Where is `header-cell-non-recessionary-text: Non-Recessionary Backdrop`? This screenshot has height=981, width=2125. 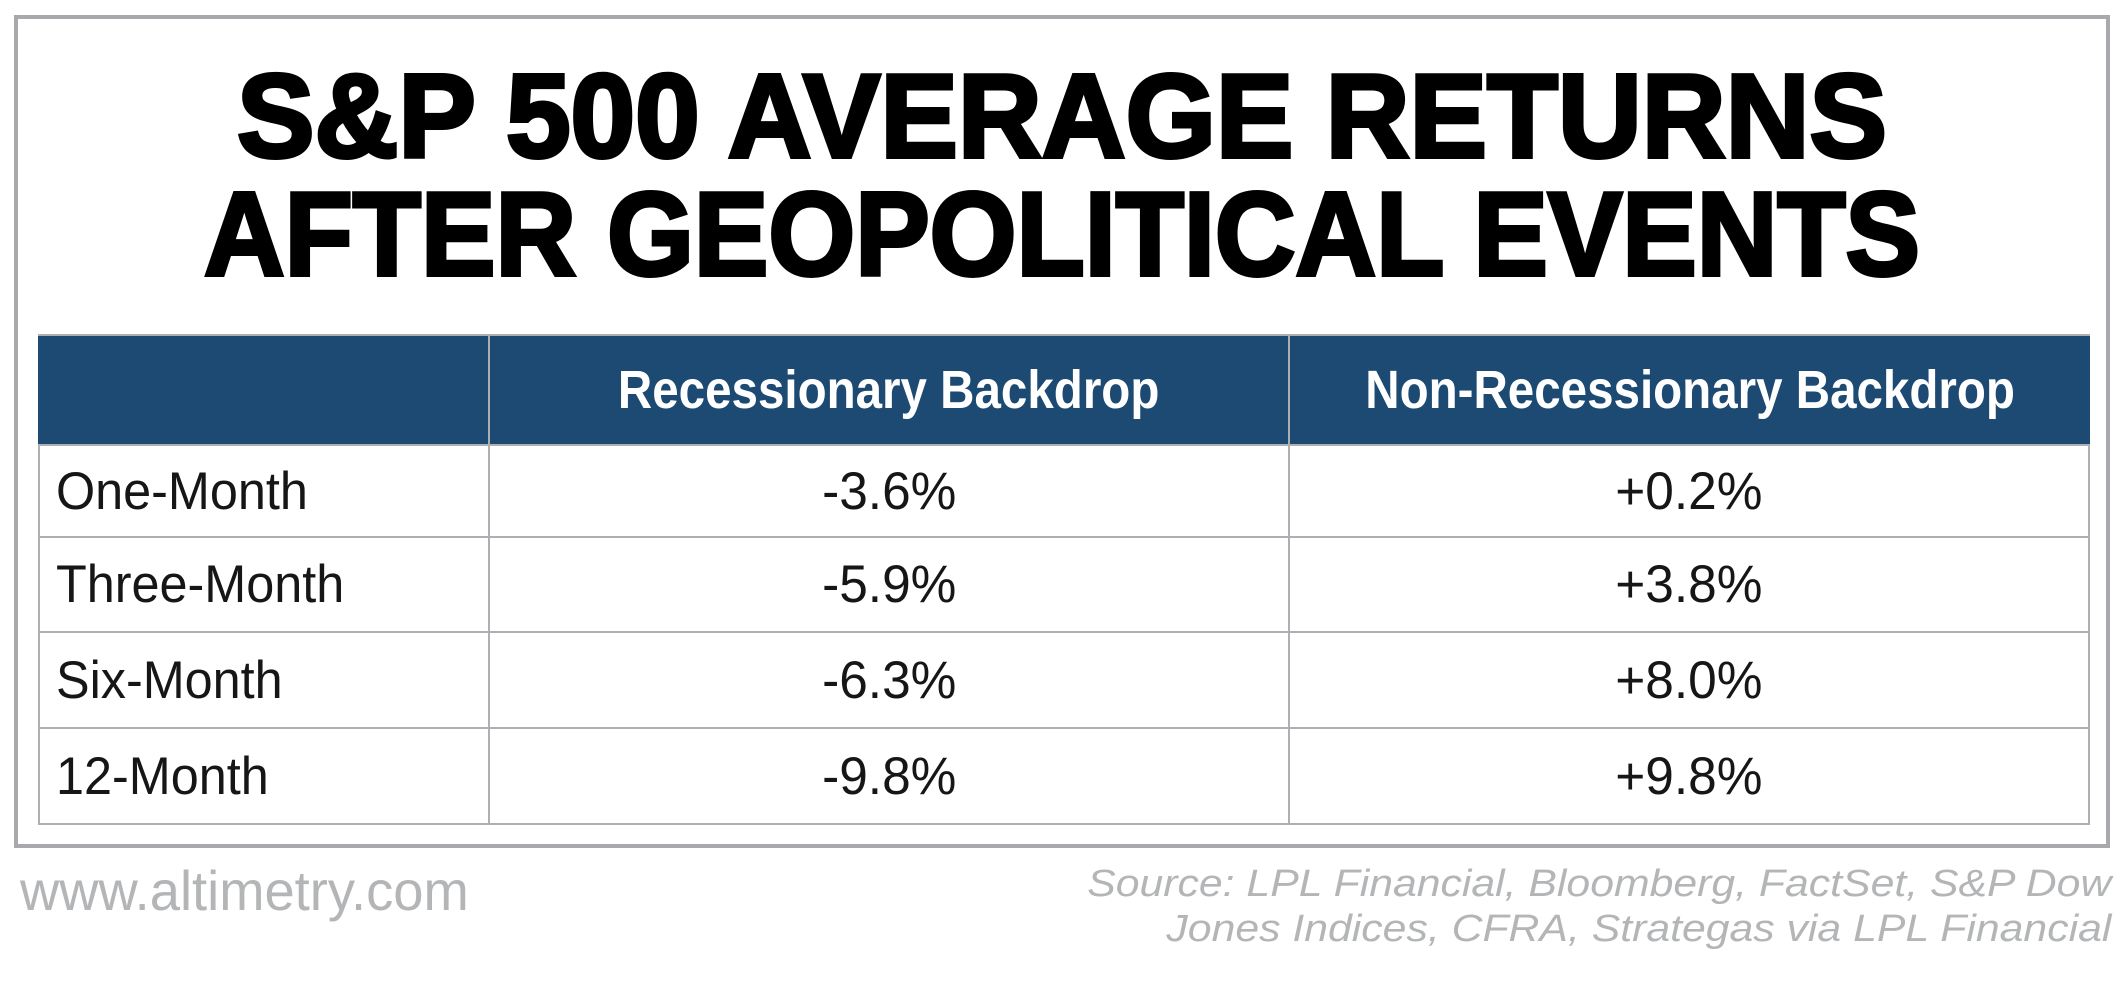
header-cell-non-recessionary-text: Non-Recessionary Backdrop is located at coordinates (1690, 390).